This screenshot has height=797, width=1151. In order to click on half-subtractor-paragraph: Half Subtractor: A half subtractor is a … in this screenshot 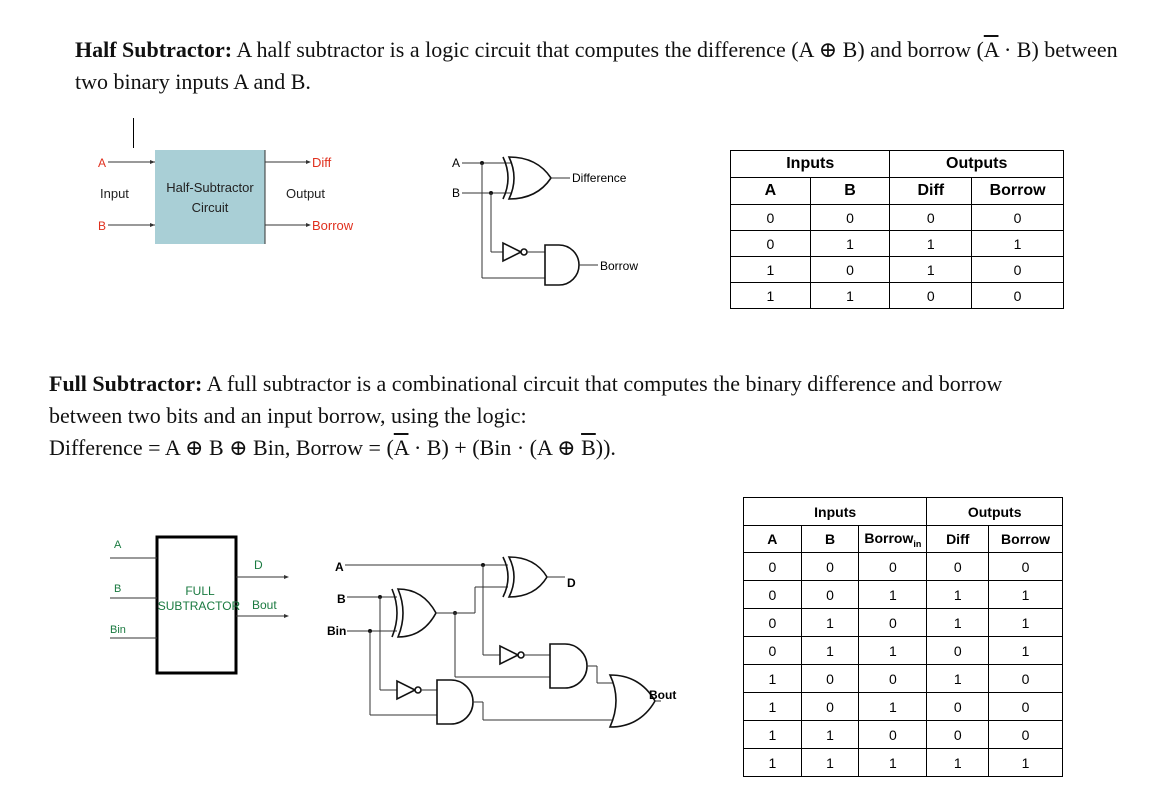, I will do `click(600, 66)`.